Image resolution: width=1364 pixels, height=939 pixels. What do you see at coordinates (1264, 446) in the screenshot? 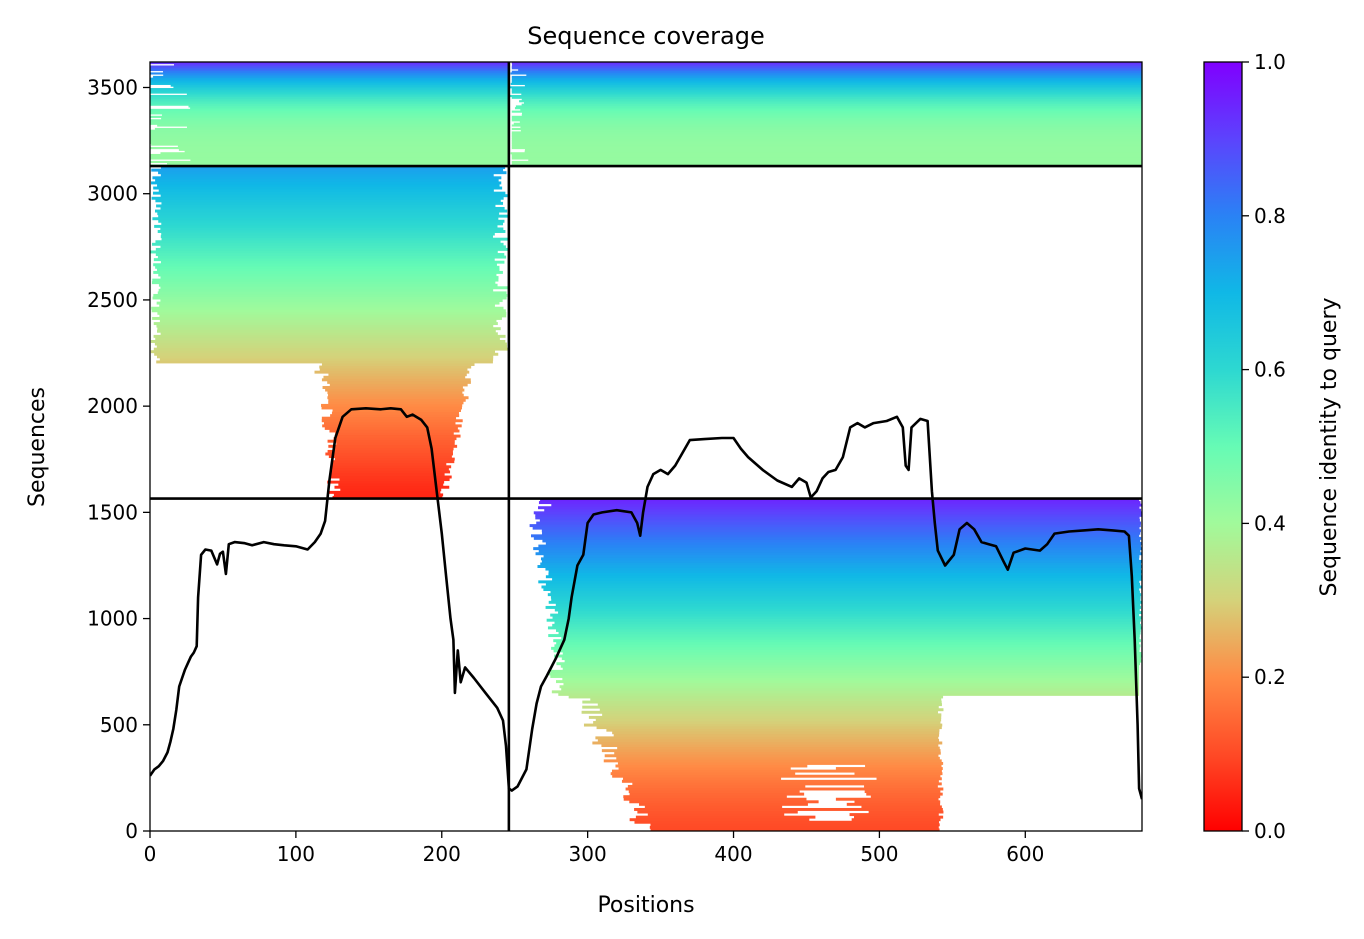
I see `colorbar-ticks: 0.0 0.2 0.4 0.6 0.8 1.0` at bounding box center [1264, 446].